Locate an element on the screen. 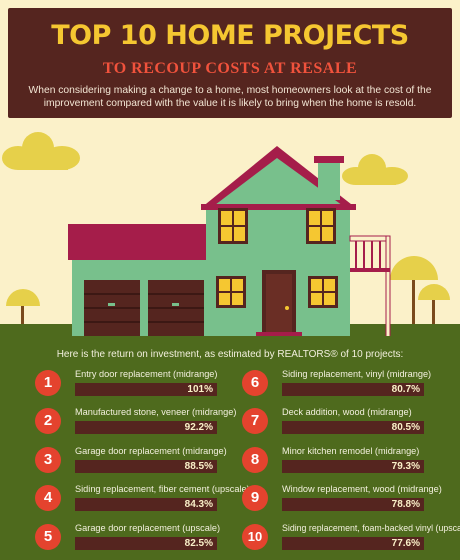 The height and width of the screenshot is (560, 460). project-name: Garage door replacement (midrange) is located at coordinates (151, 451).